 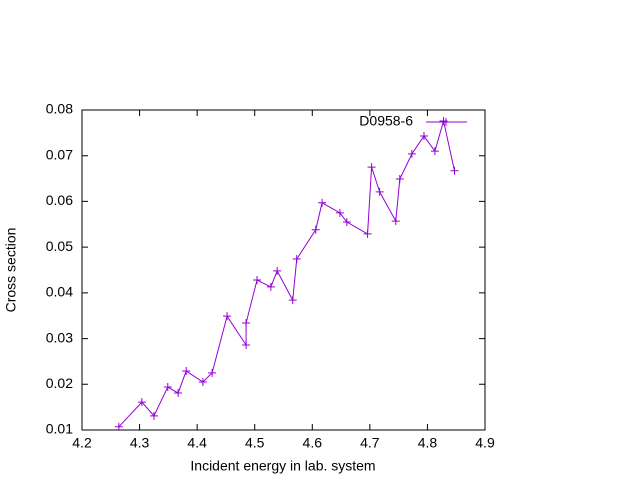 I want to click on x-axis-label: Incident energy in lab. system, so click(x=282, y=466).